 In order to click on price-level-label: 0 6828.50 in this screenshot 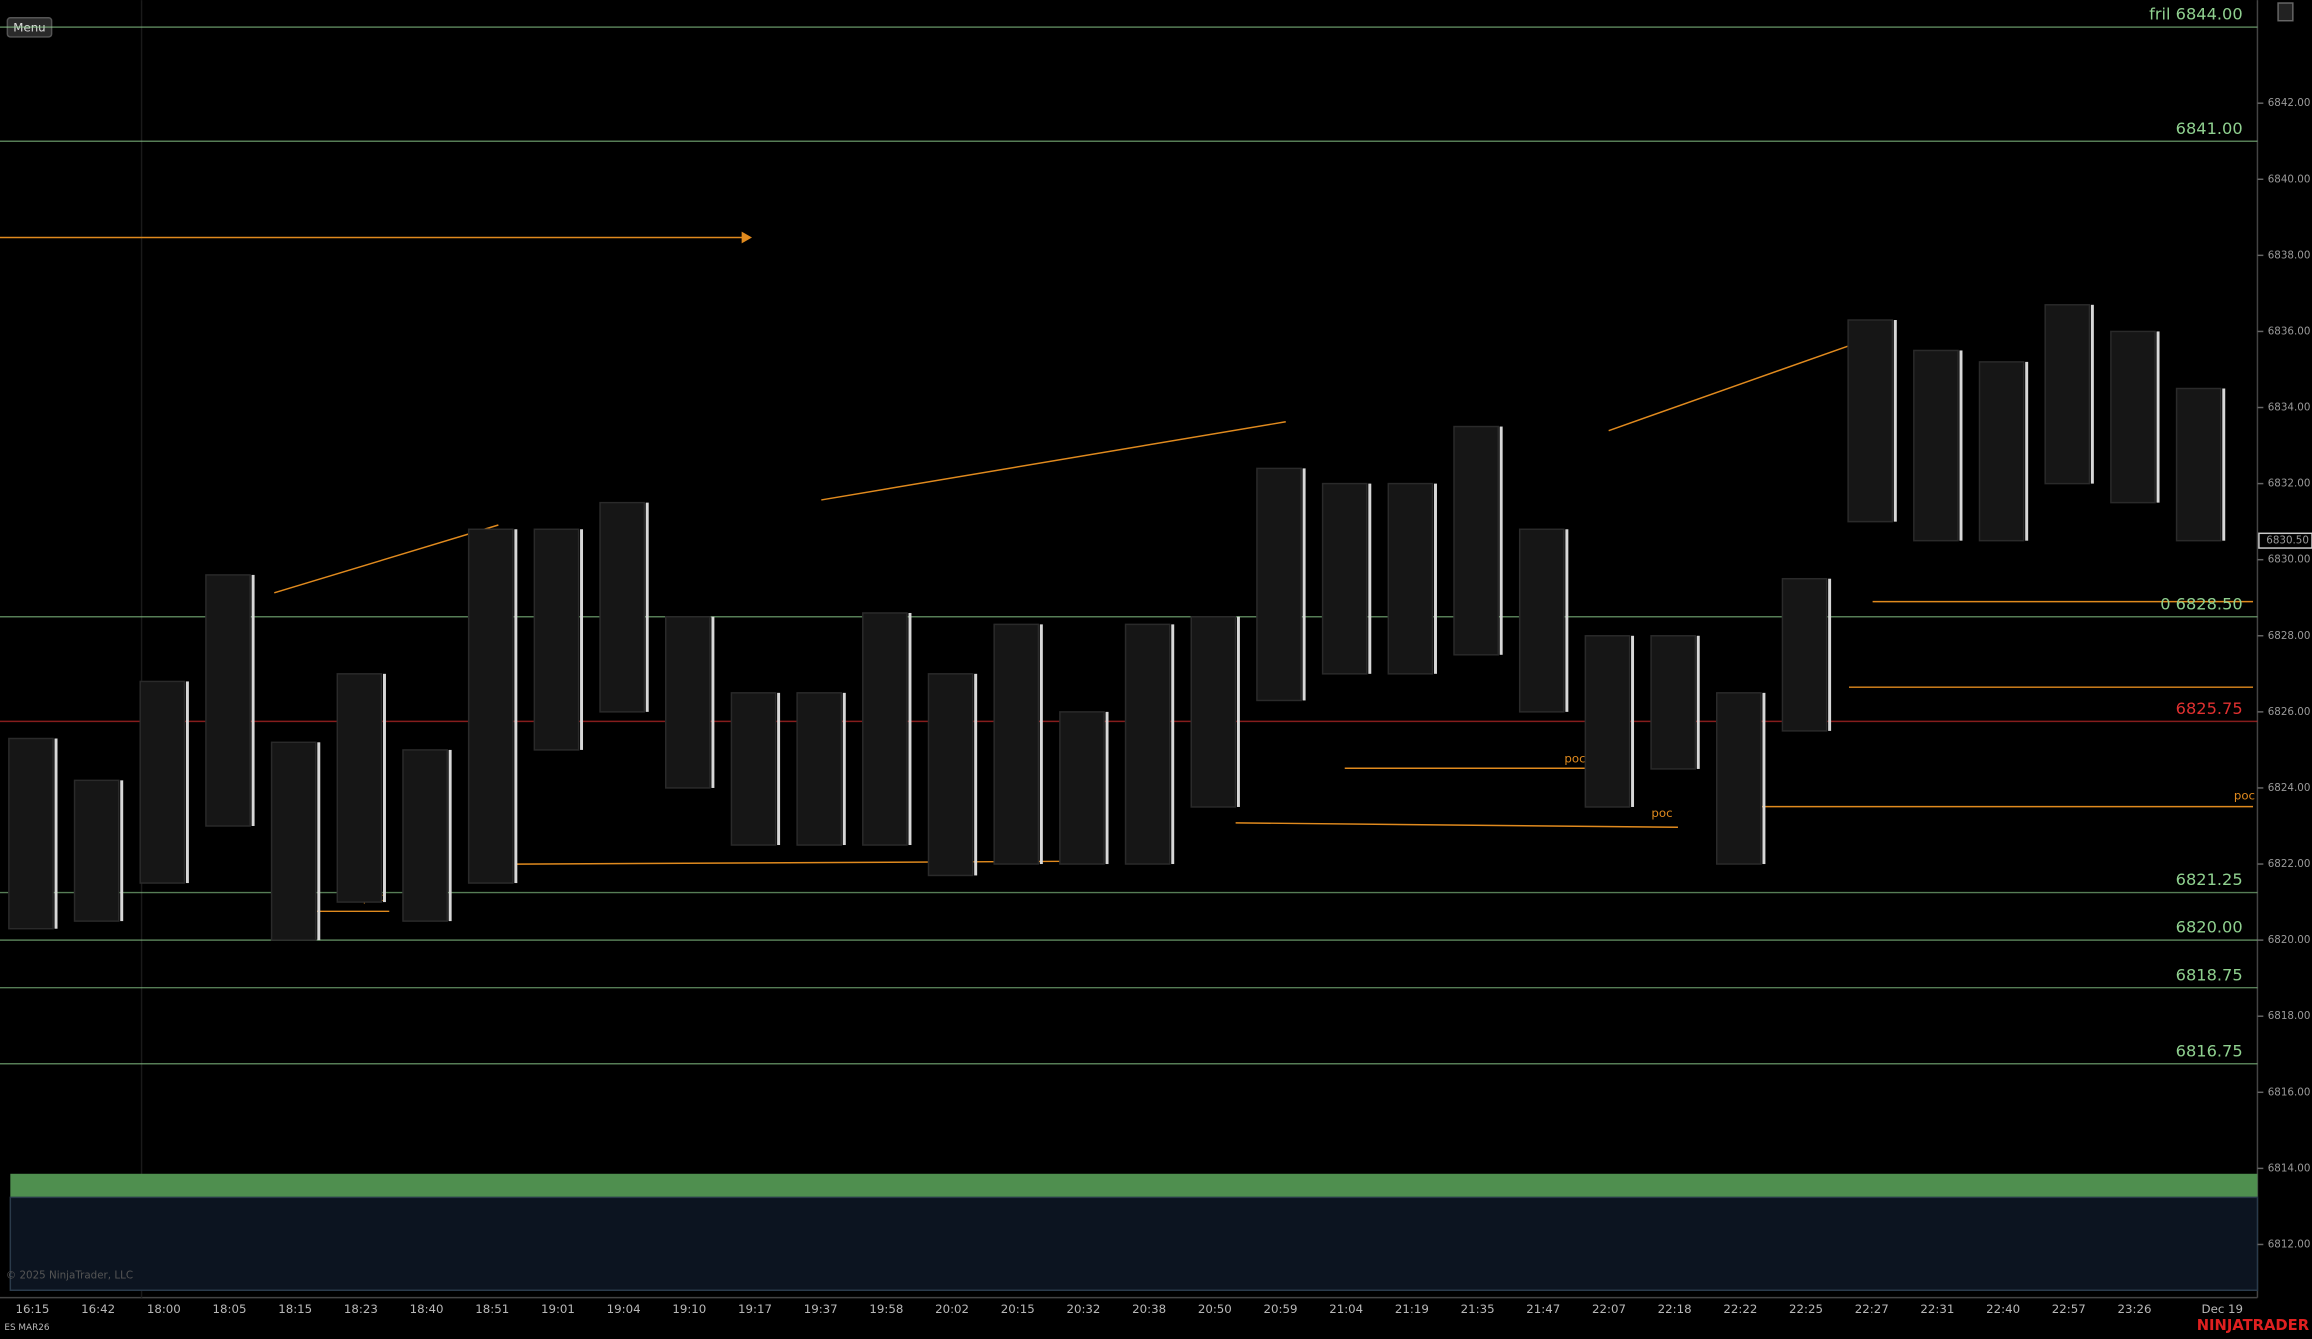, I will do `click(2201, 603)`.